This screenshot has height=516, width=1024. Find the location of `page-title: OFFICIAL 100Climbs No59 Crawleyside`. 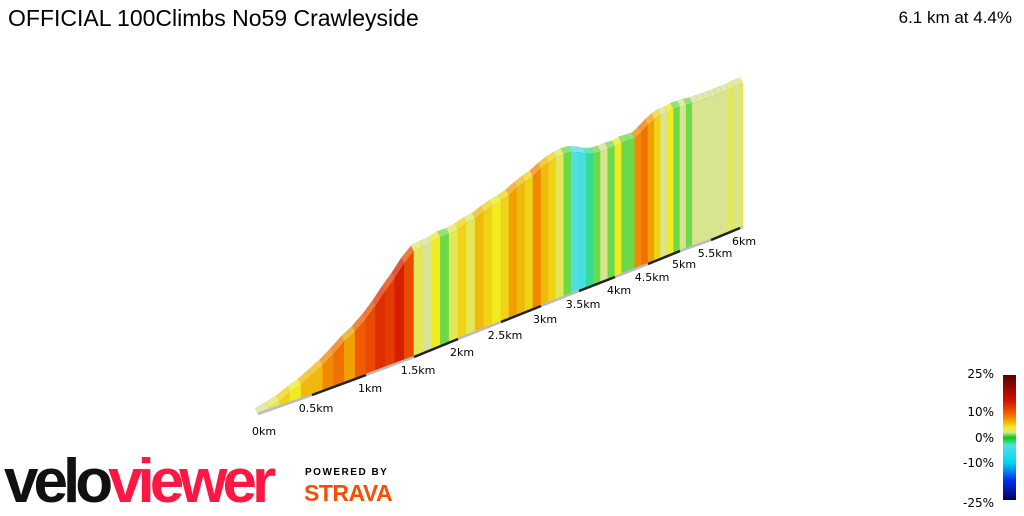

page-title: OFFICIAL 100Climbs No59 Crawleyside is located at coordinates (213, 18).